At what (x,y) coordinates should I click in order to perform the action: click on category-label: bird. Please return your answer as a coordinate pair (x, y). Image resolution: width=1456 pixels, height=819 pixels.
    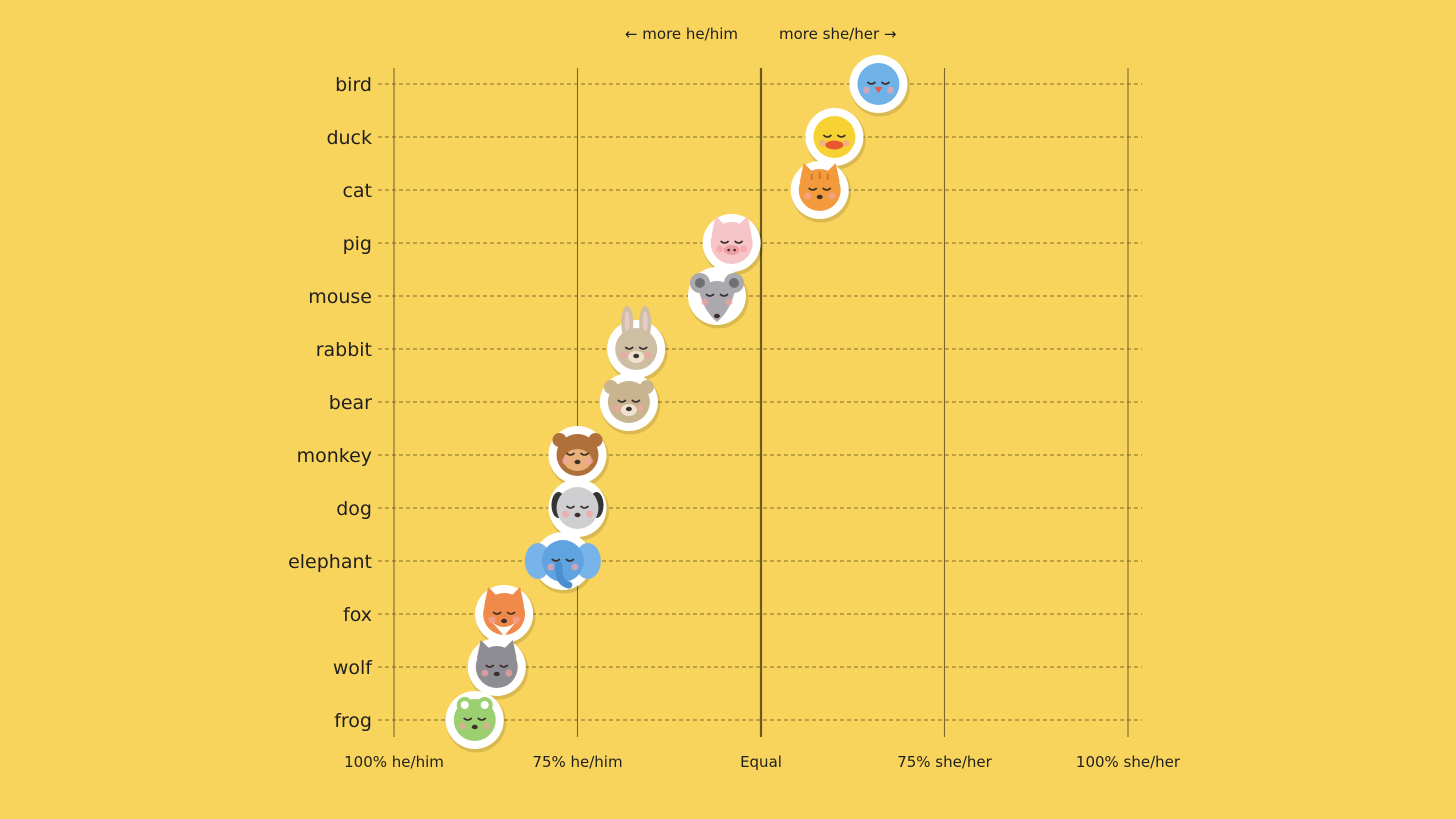
    Looking at the image, I should click on (353, 85).